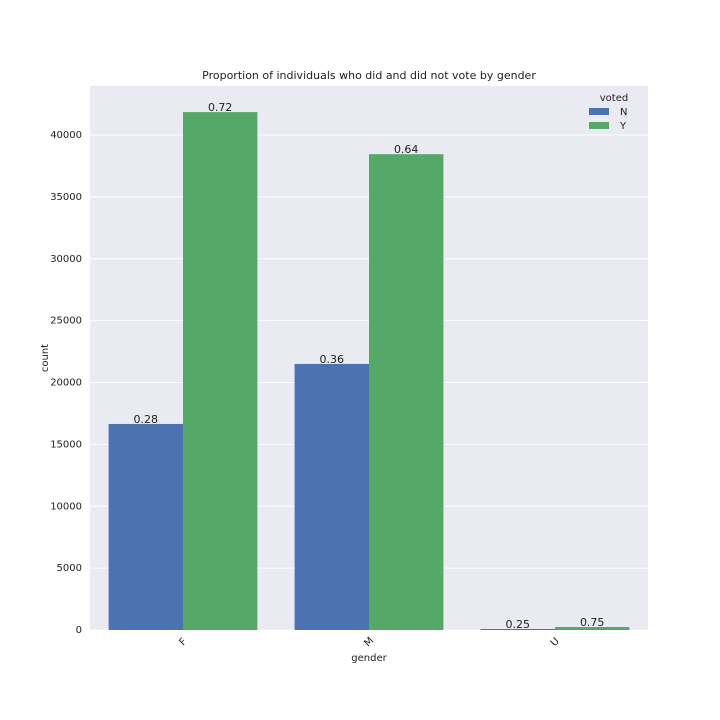 This screenshot has height=720, width=720. What do you see at coordinates (66, 383) in the screenshot?
I see `y-tick-label: 20000` at bounding box center [66, 383].